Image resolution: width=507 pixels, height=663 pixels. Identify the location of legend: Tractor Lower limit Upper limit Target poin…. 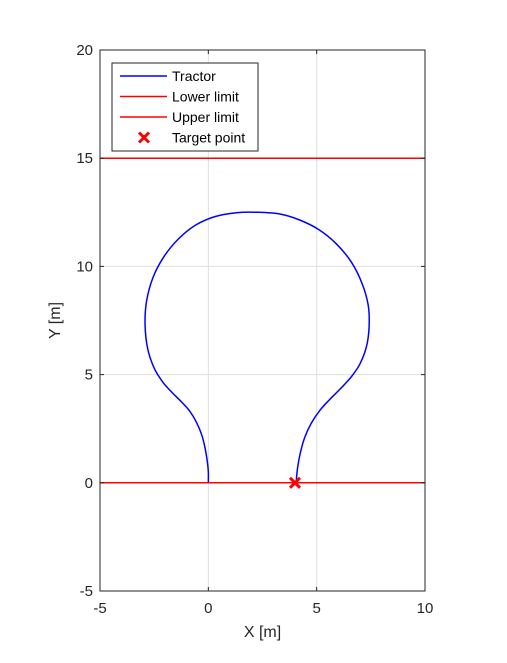
(185, 107).